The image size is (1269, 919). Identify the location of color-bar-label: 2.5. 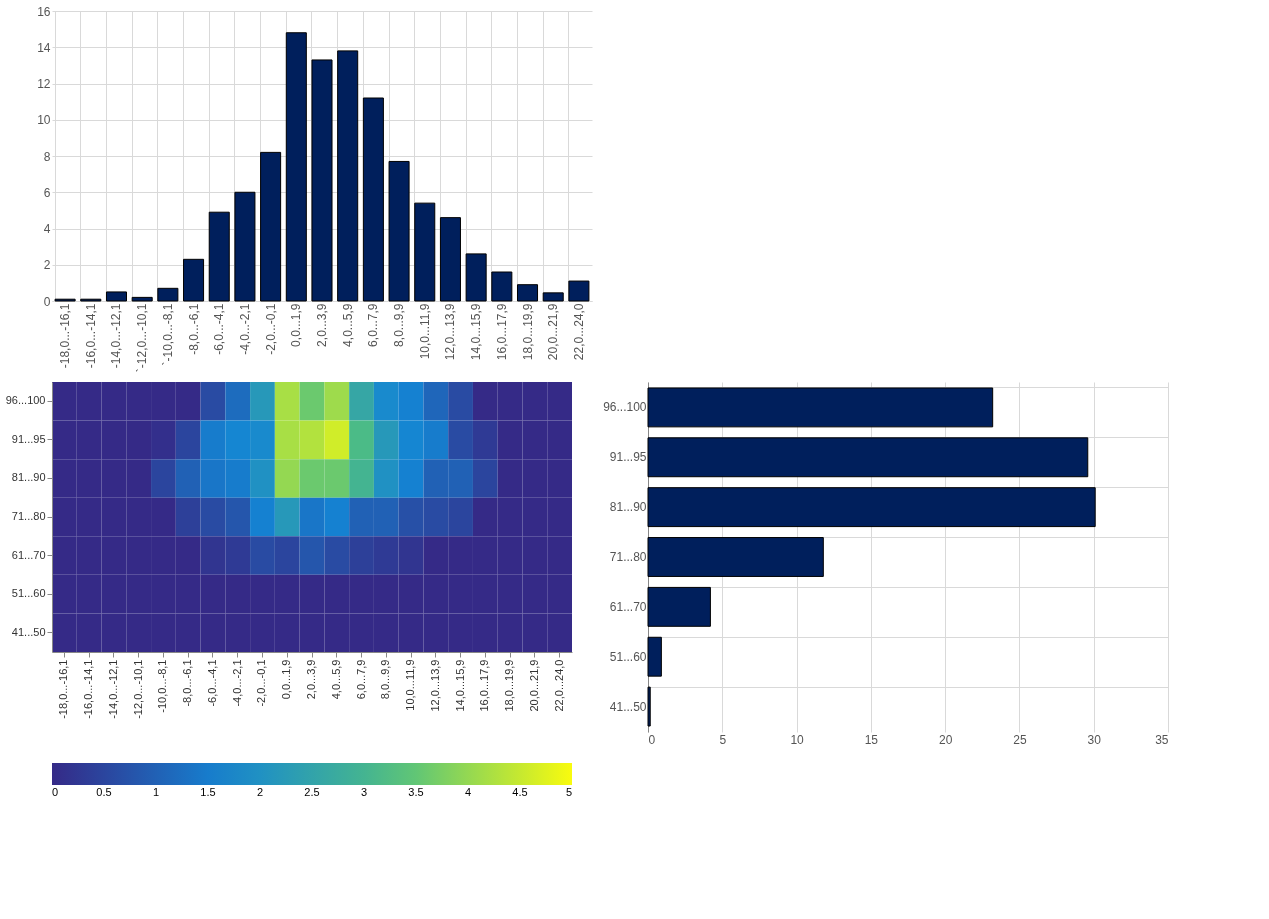
(312, 792).